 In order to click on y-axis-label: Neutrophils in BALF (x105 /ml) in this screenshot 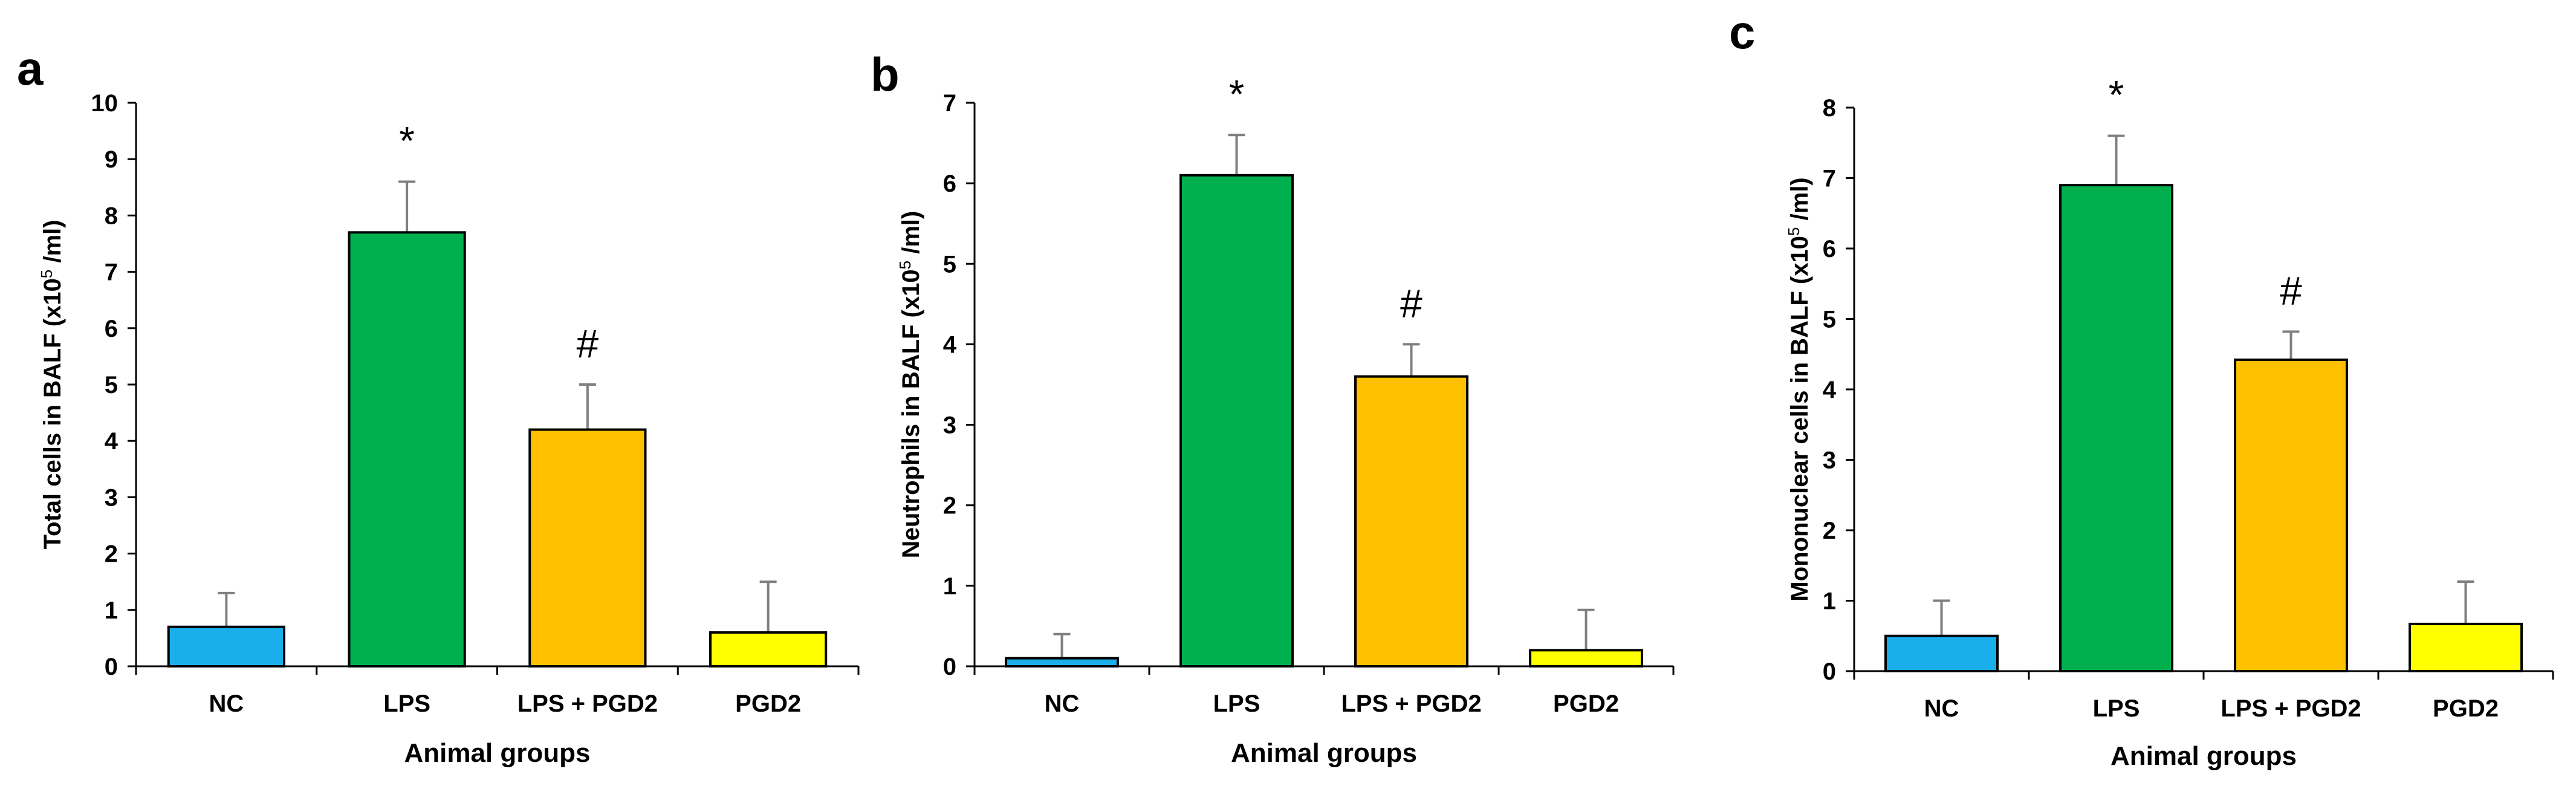, I will do `click(910, 385)`.